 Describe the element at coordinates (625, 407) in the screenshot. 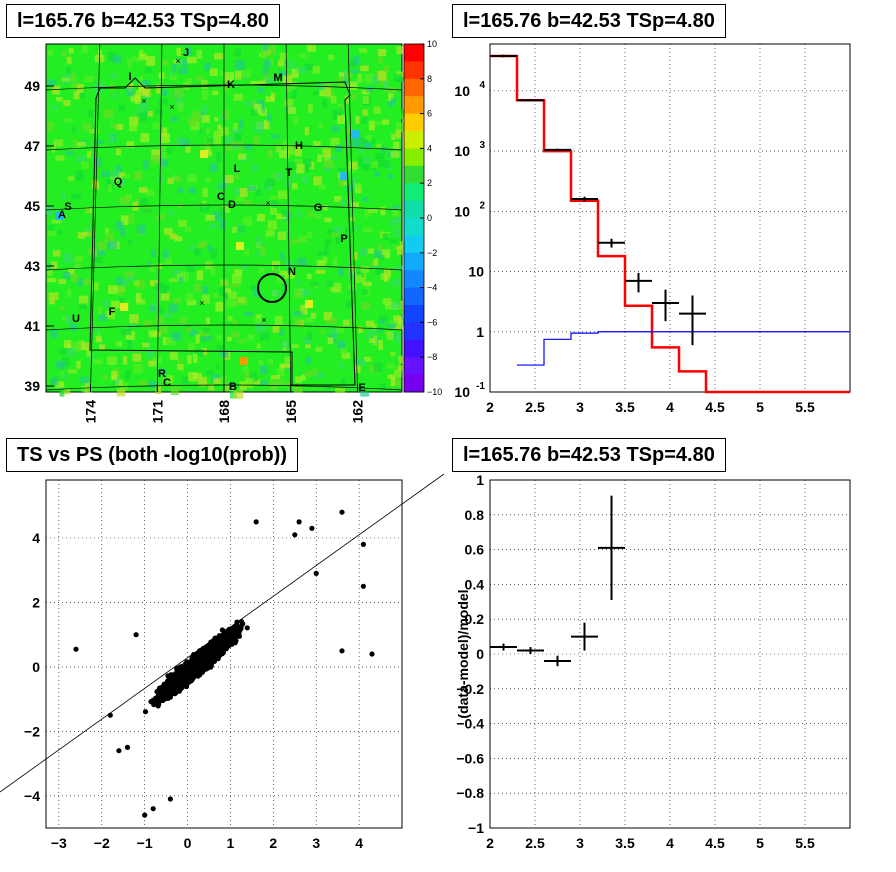

I see `spectrum-x-tick-label: 3.5` at that location.